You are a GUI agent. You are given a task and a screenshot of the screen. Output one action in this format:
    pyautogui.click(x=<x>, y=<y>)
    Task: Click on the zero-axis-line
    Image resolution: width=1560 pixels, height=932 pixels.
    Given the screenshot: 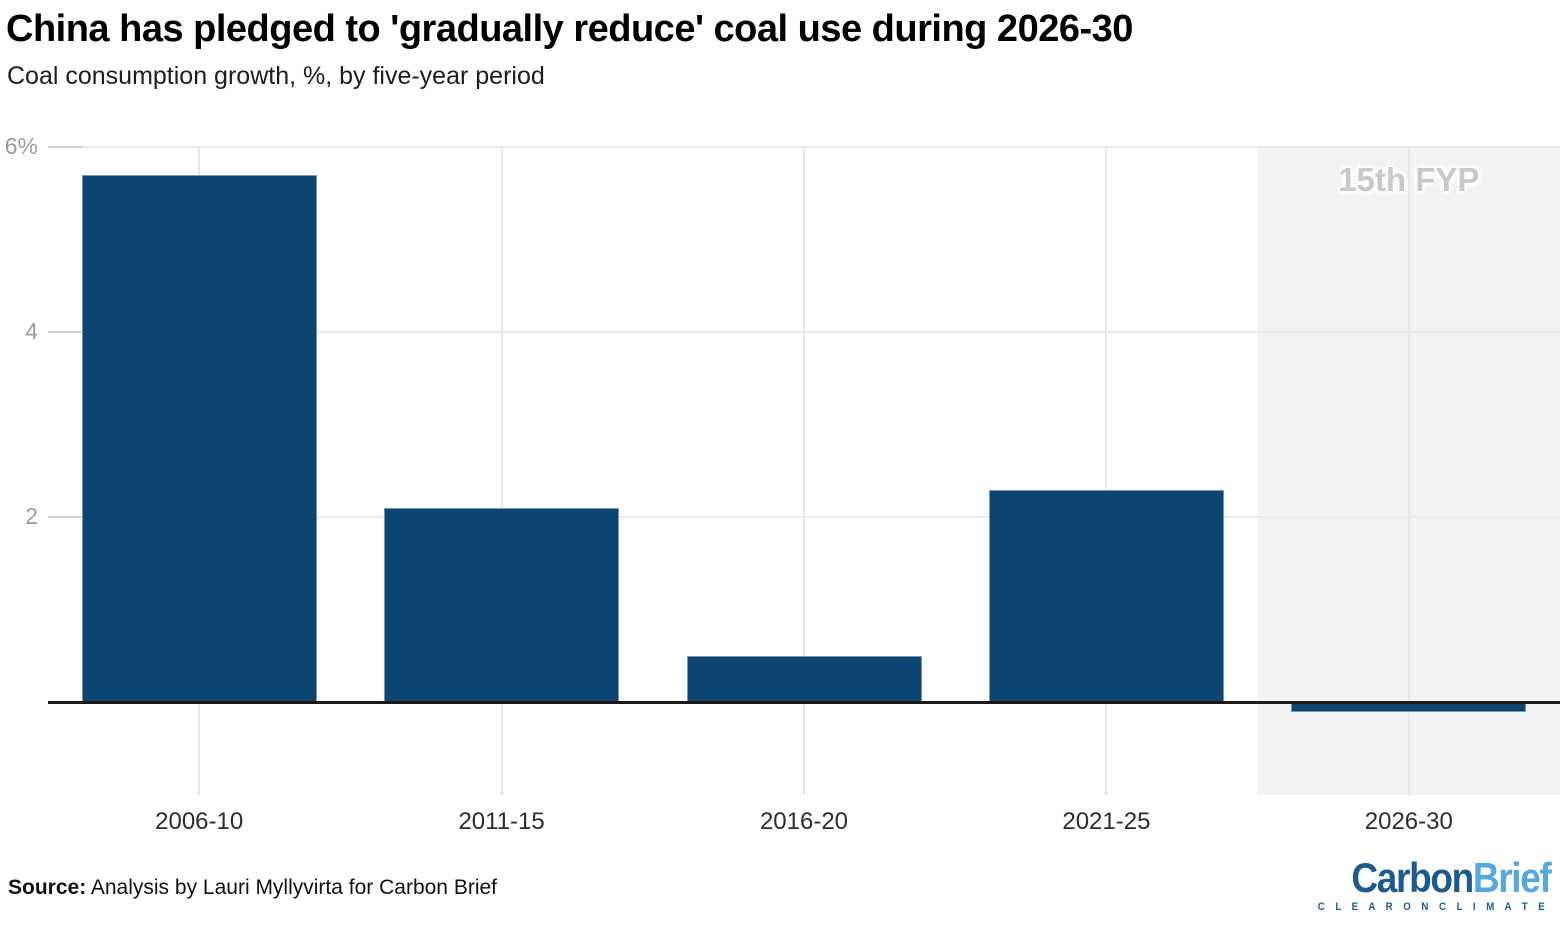 What is the action you would take?
    pyautogui.click(x=804, y=702)
    